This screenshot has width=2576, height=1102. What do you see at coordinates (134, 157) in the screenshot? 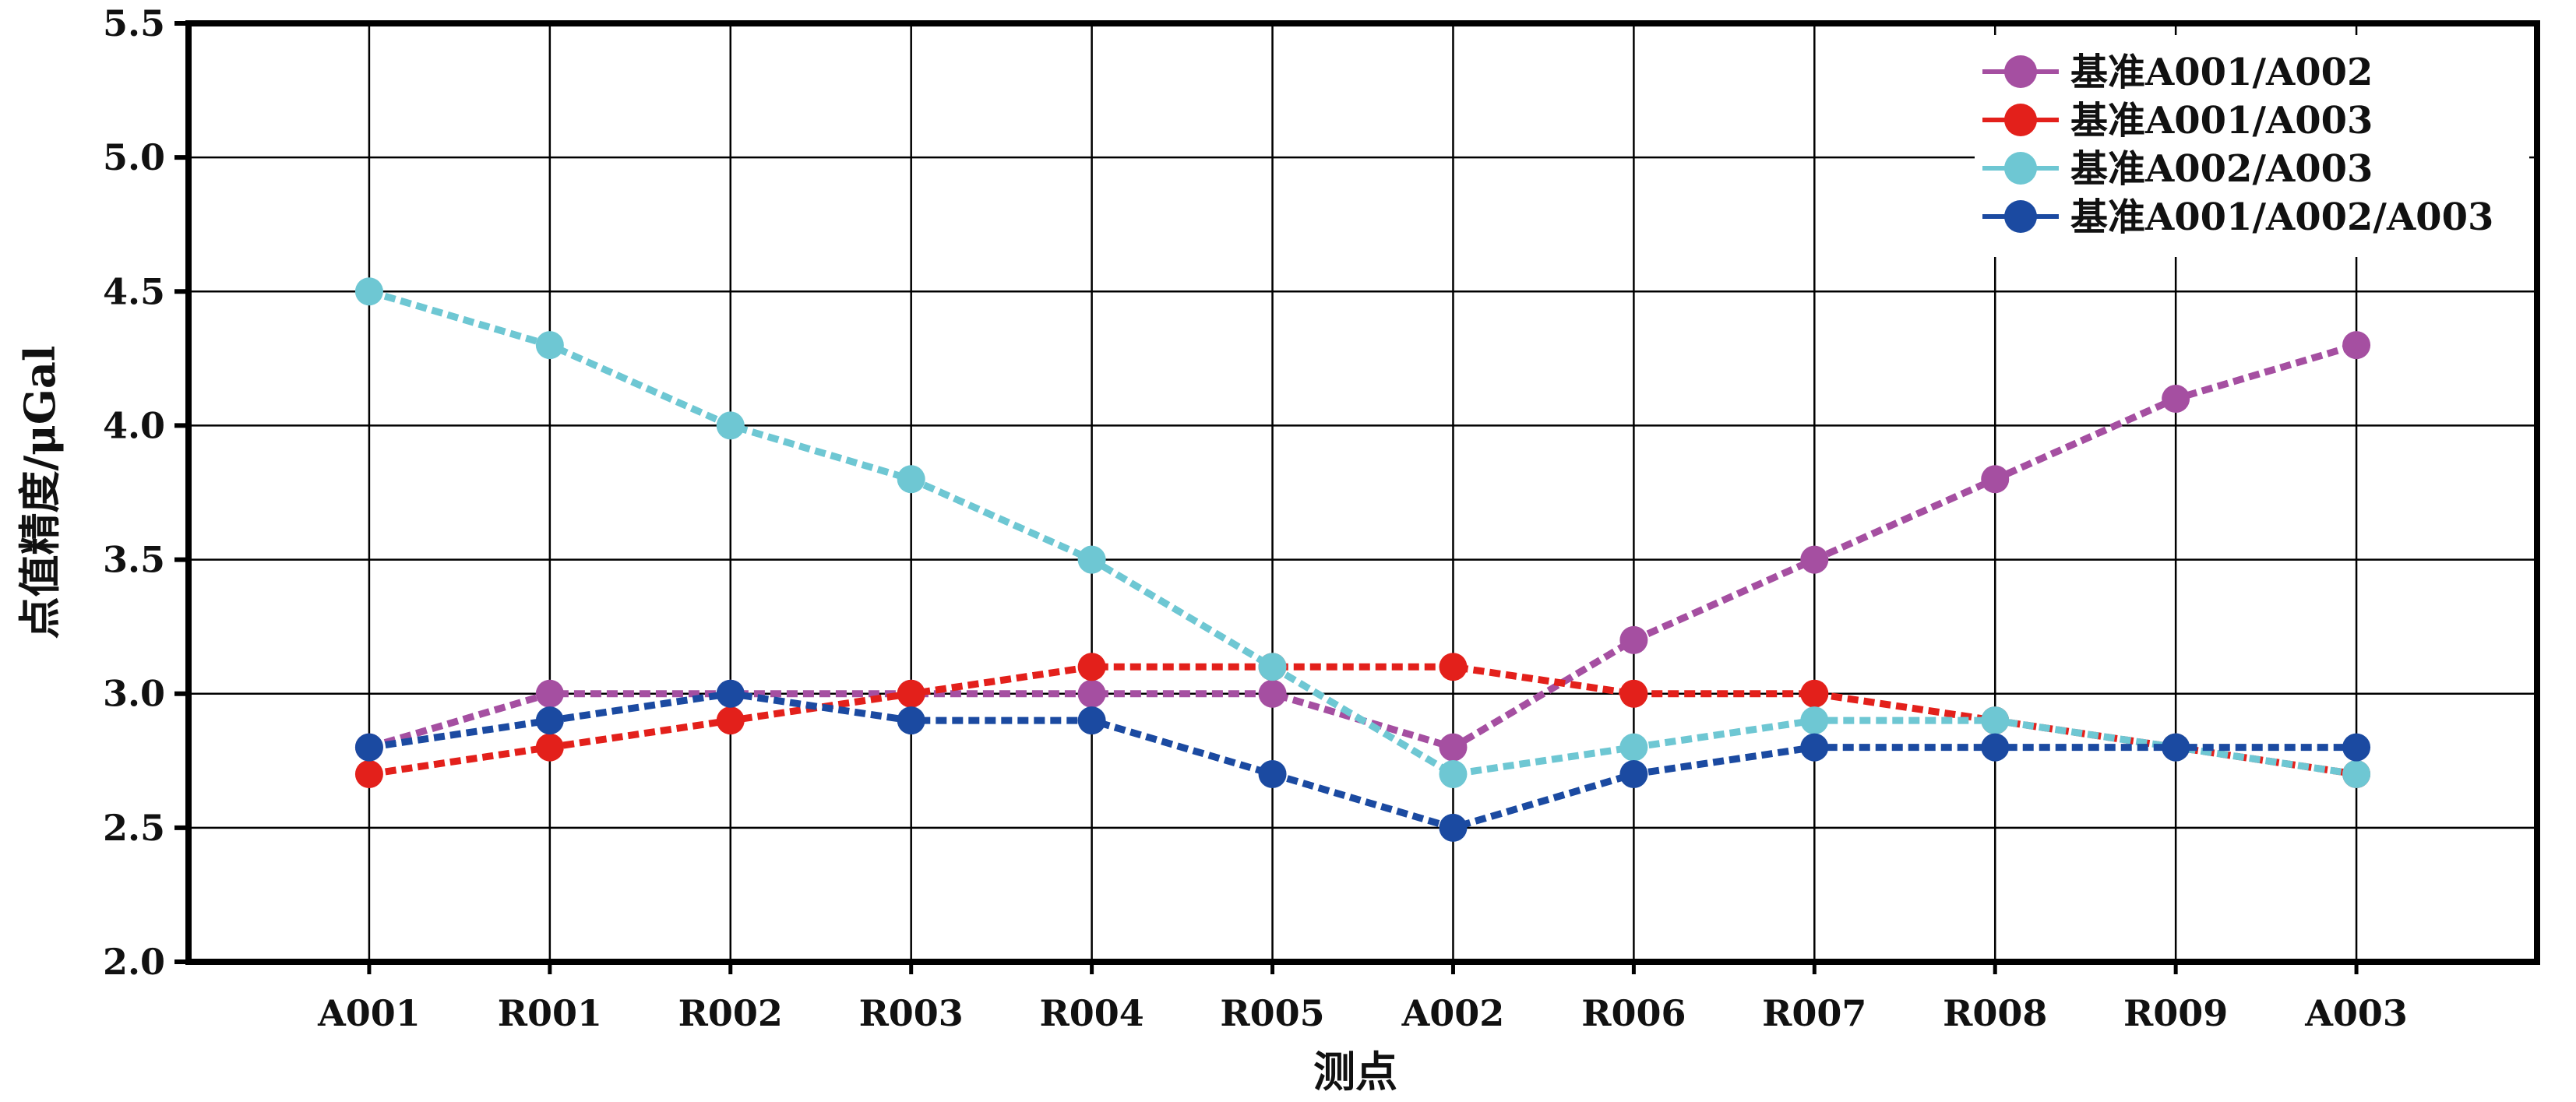
I see `y-tick-label: 5.0` at bounding box center [134, 157].